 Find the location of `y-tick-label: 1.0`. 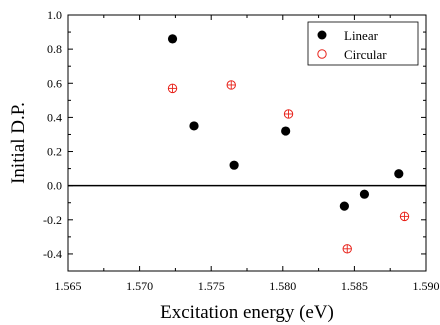

y-tick-label: 1.0 is located at coordinates (54, 15).